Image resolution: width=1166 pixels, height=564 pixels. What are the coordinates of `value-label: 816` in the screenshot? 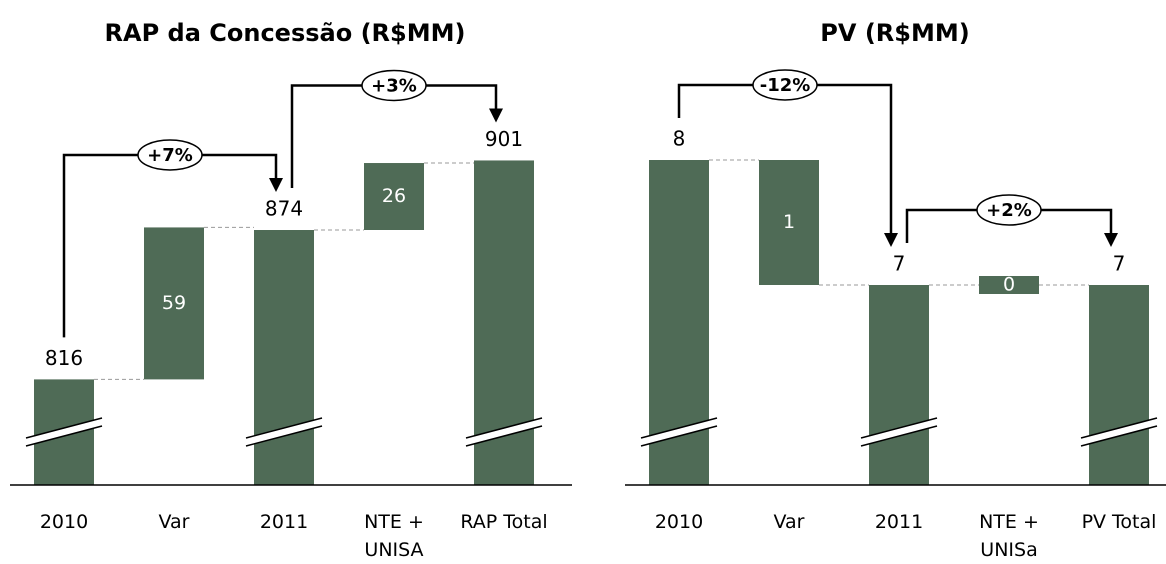 It's located at (64, 358).